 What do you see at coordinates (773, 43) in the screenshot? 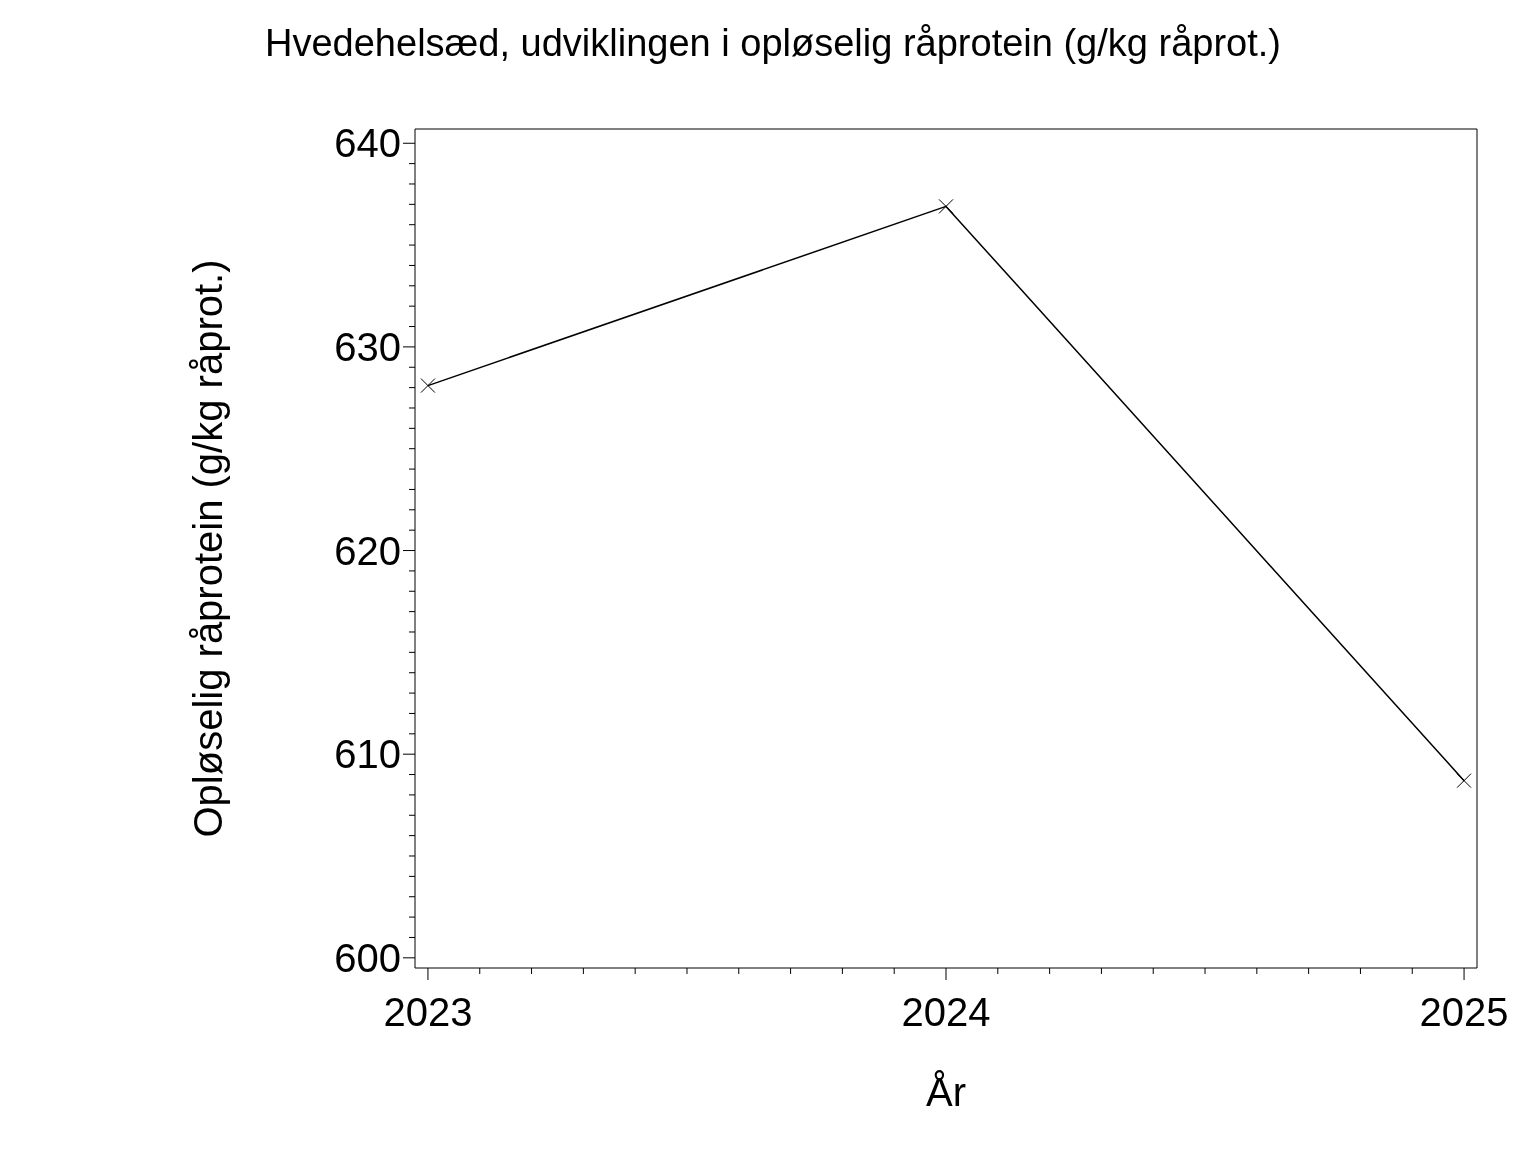
I see `chart-title: Hvedehelsæd, udviklingen i opløselig råprotein (g/kg råprot.)` at bounding box center [773, 43].